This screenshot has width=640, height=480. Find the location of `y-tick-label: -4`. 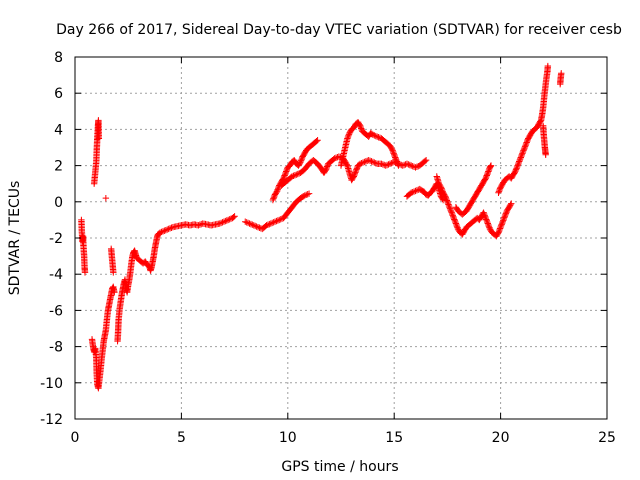

y-tick-label: -4 is located at coordinates (56, 275).